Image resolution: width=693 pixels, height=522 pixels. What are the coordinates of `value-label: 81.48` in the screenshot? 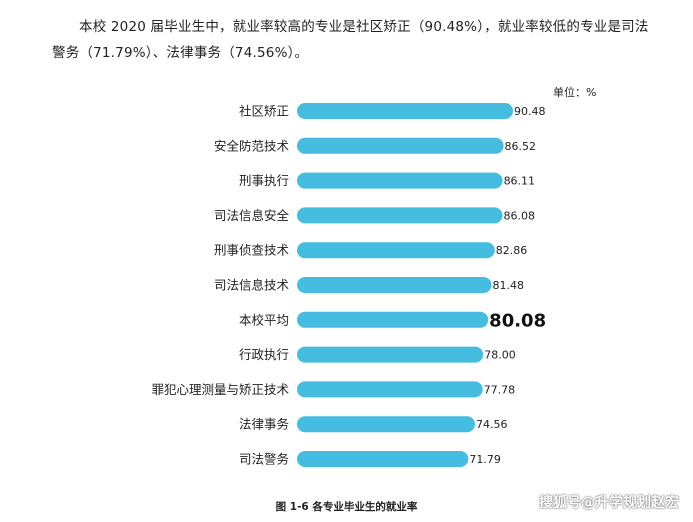 It's located at (509, 285).